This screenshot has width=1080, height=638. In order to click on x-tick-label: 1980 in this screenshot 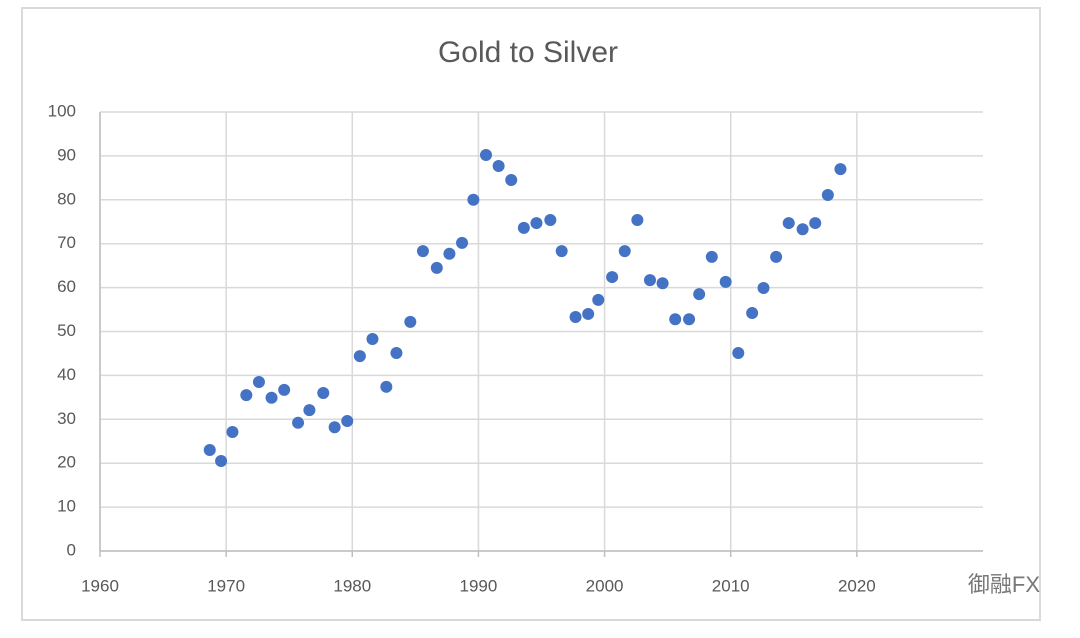, I will do `click(352, 585)`.